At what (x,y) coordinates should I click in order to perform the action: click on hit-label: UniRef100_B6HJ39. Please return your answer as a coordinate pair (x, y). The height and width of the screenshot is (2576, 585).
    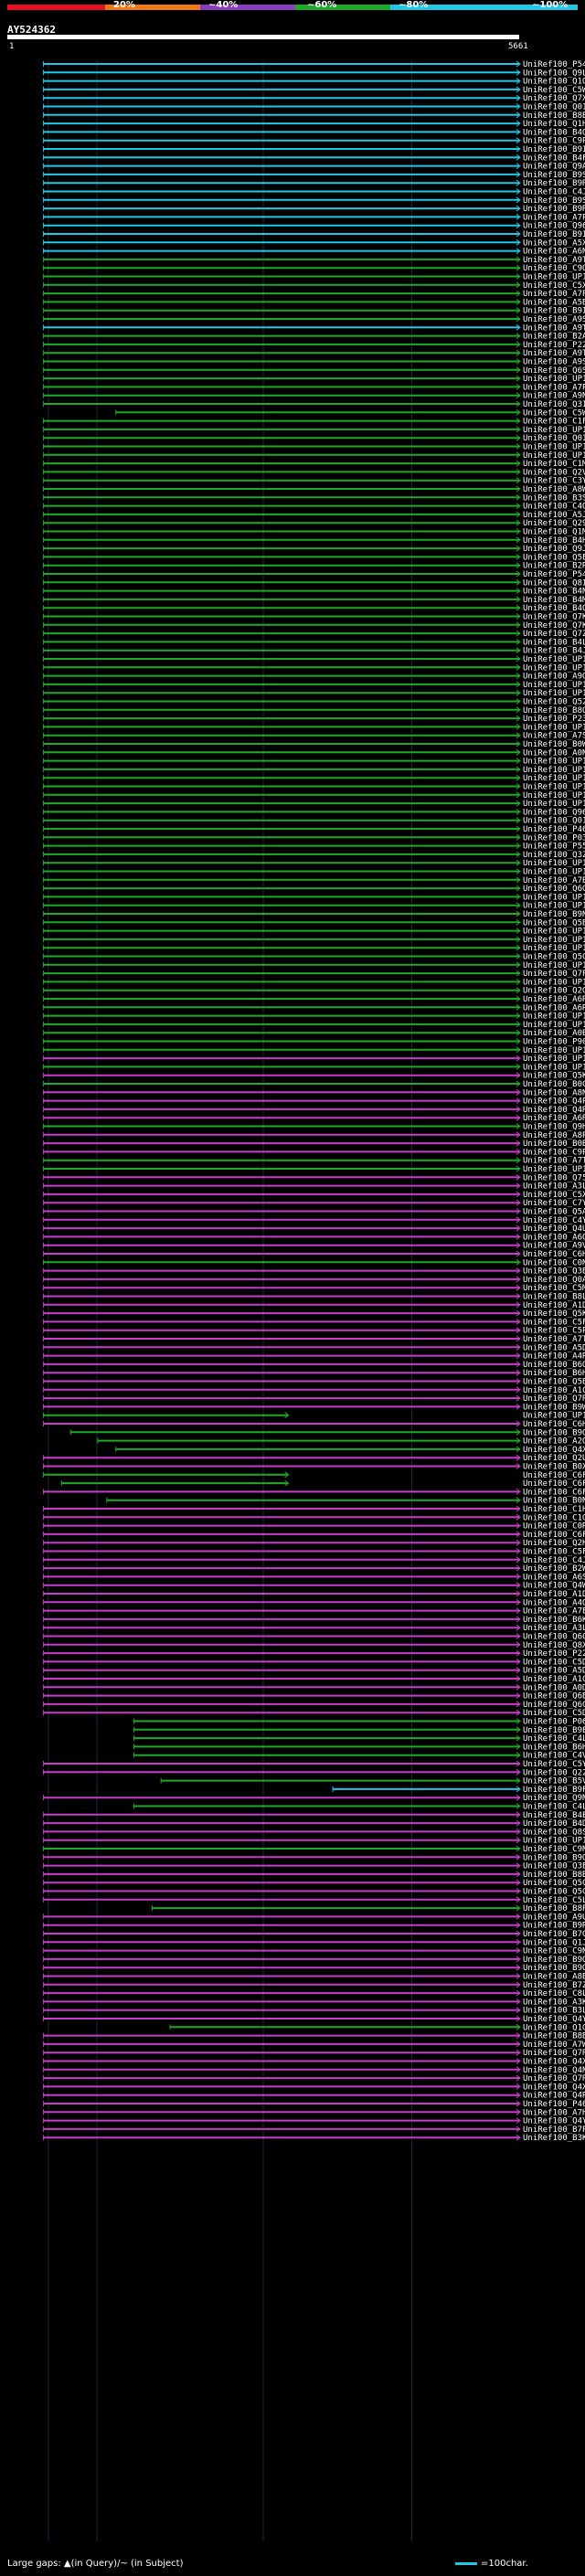
    Looking at the image, I should click on (554, 1373).